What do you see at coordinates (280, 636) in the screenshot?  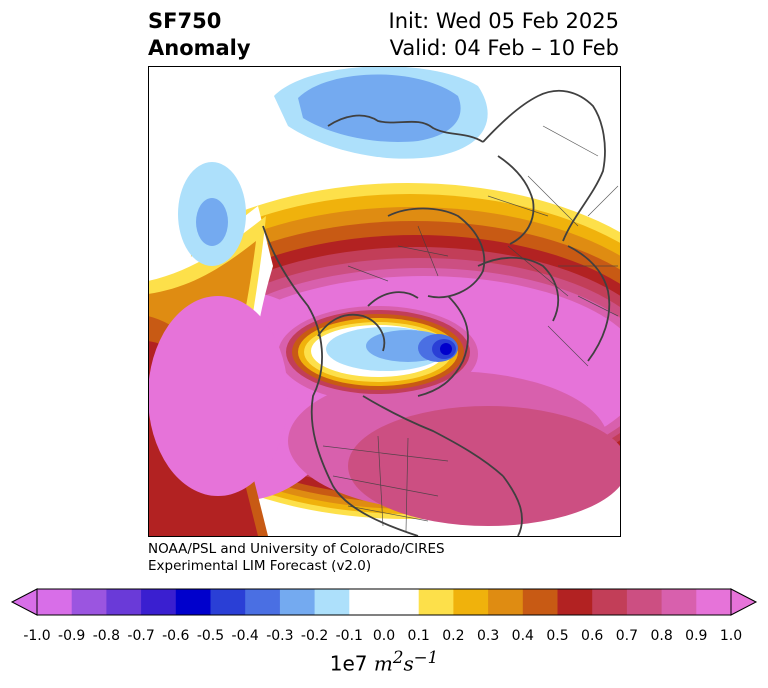 I see `colorbar-tick-label: -0.3` at bounding box center [280, 636].